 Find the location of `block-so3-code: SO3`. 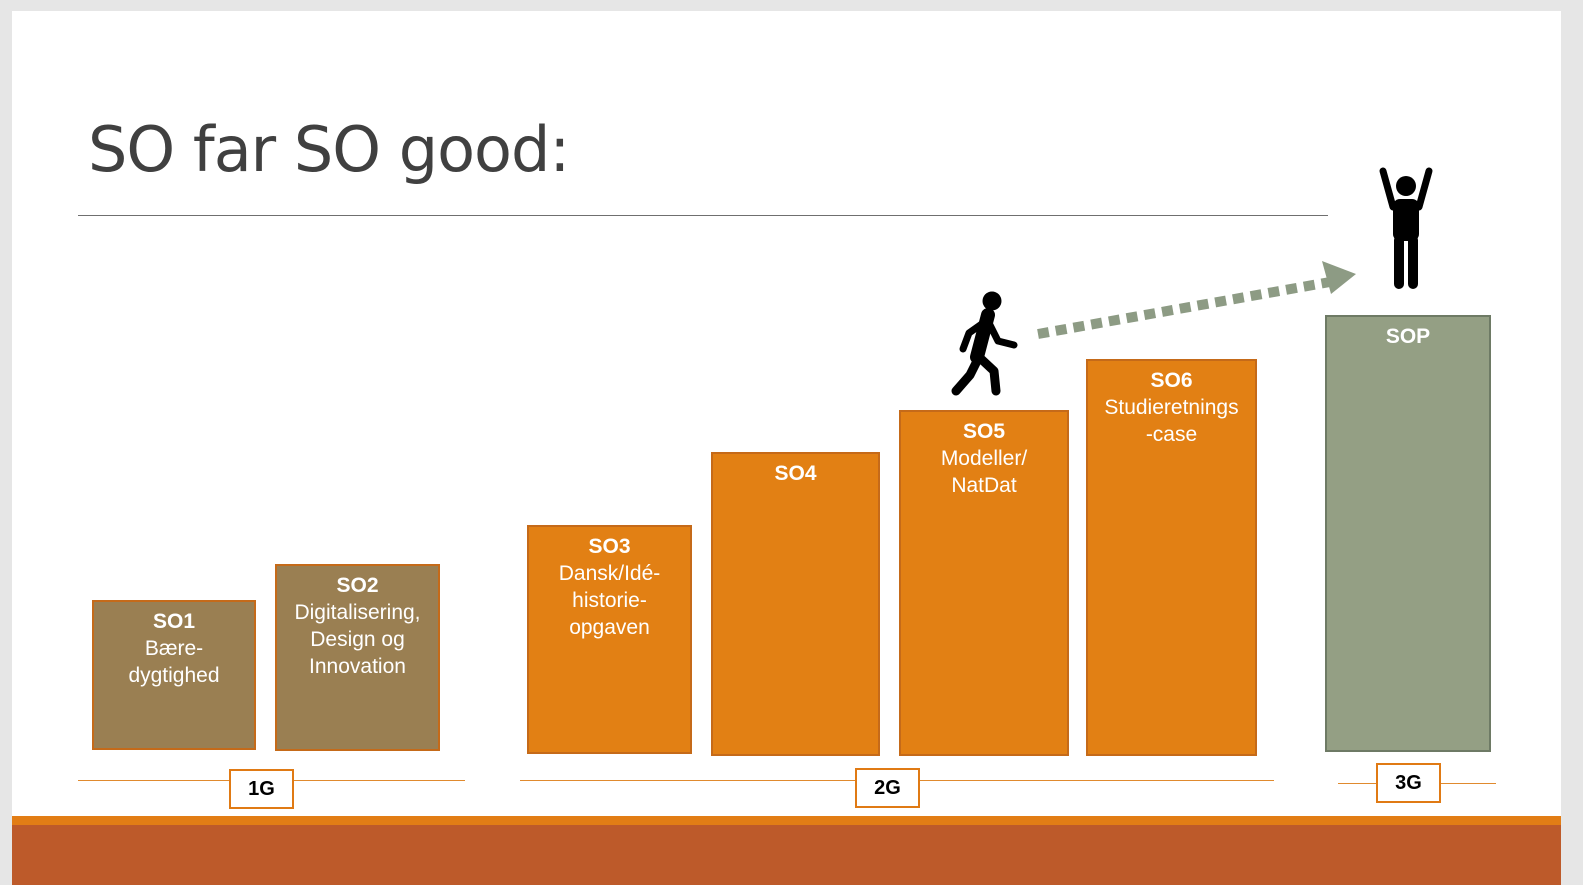

block-so3-code: SO3 is located at coordinates (609, 546).